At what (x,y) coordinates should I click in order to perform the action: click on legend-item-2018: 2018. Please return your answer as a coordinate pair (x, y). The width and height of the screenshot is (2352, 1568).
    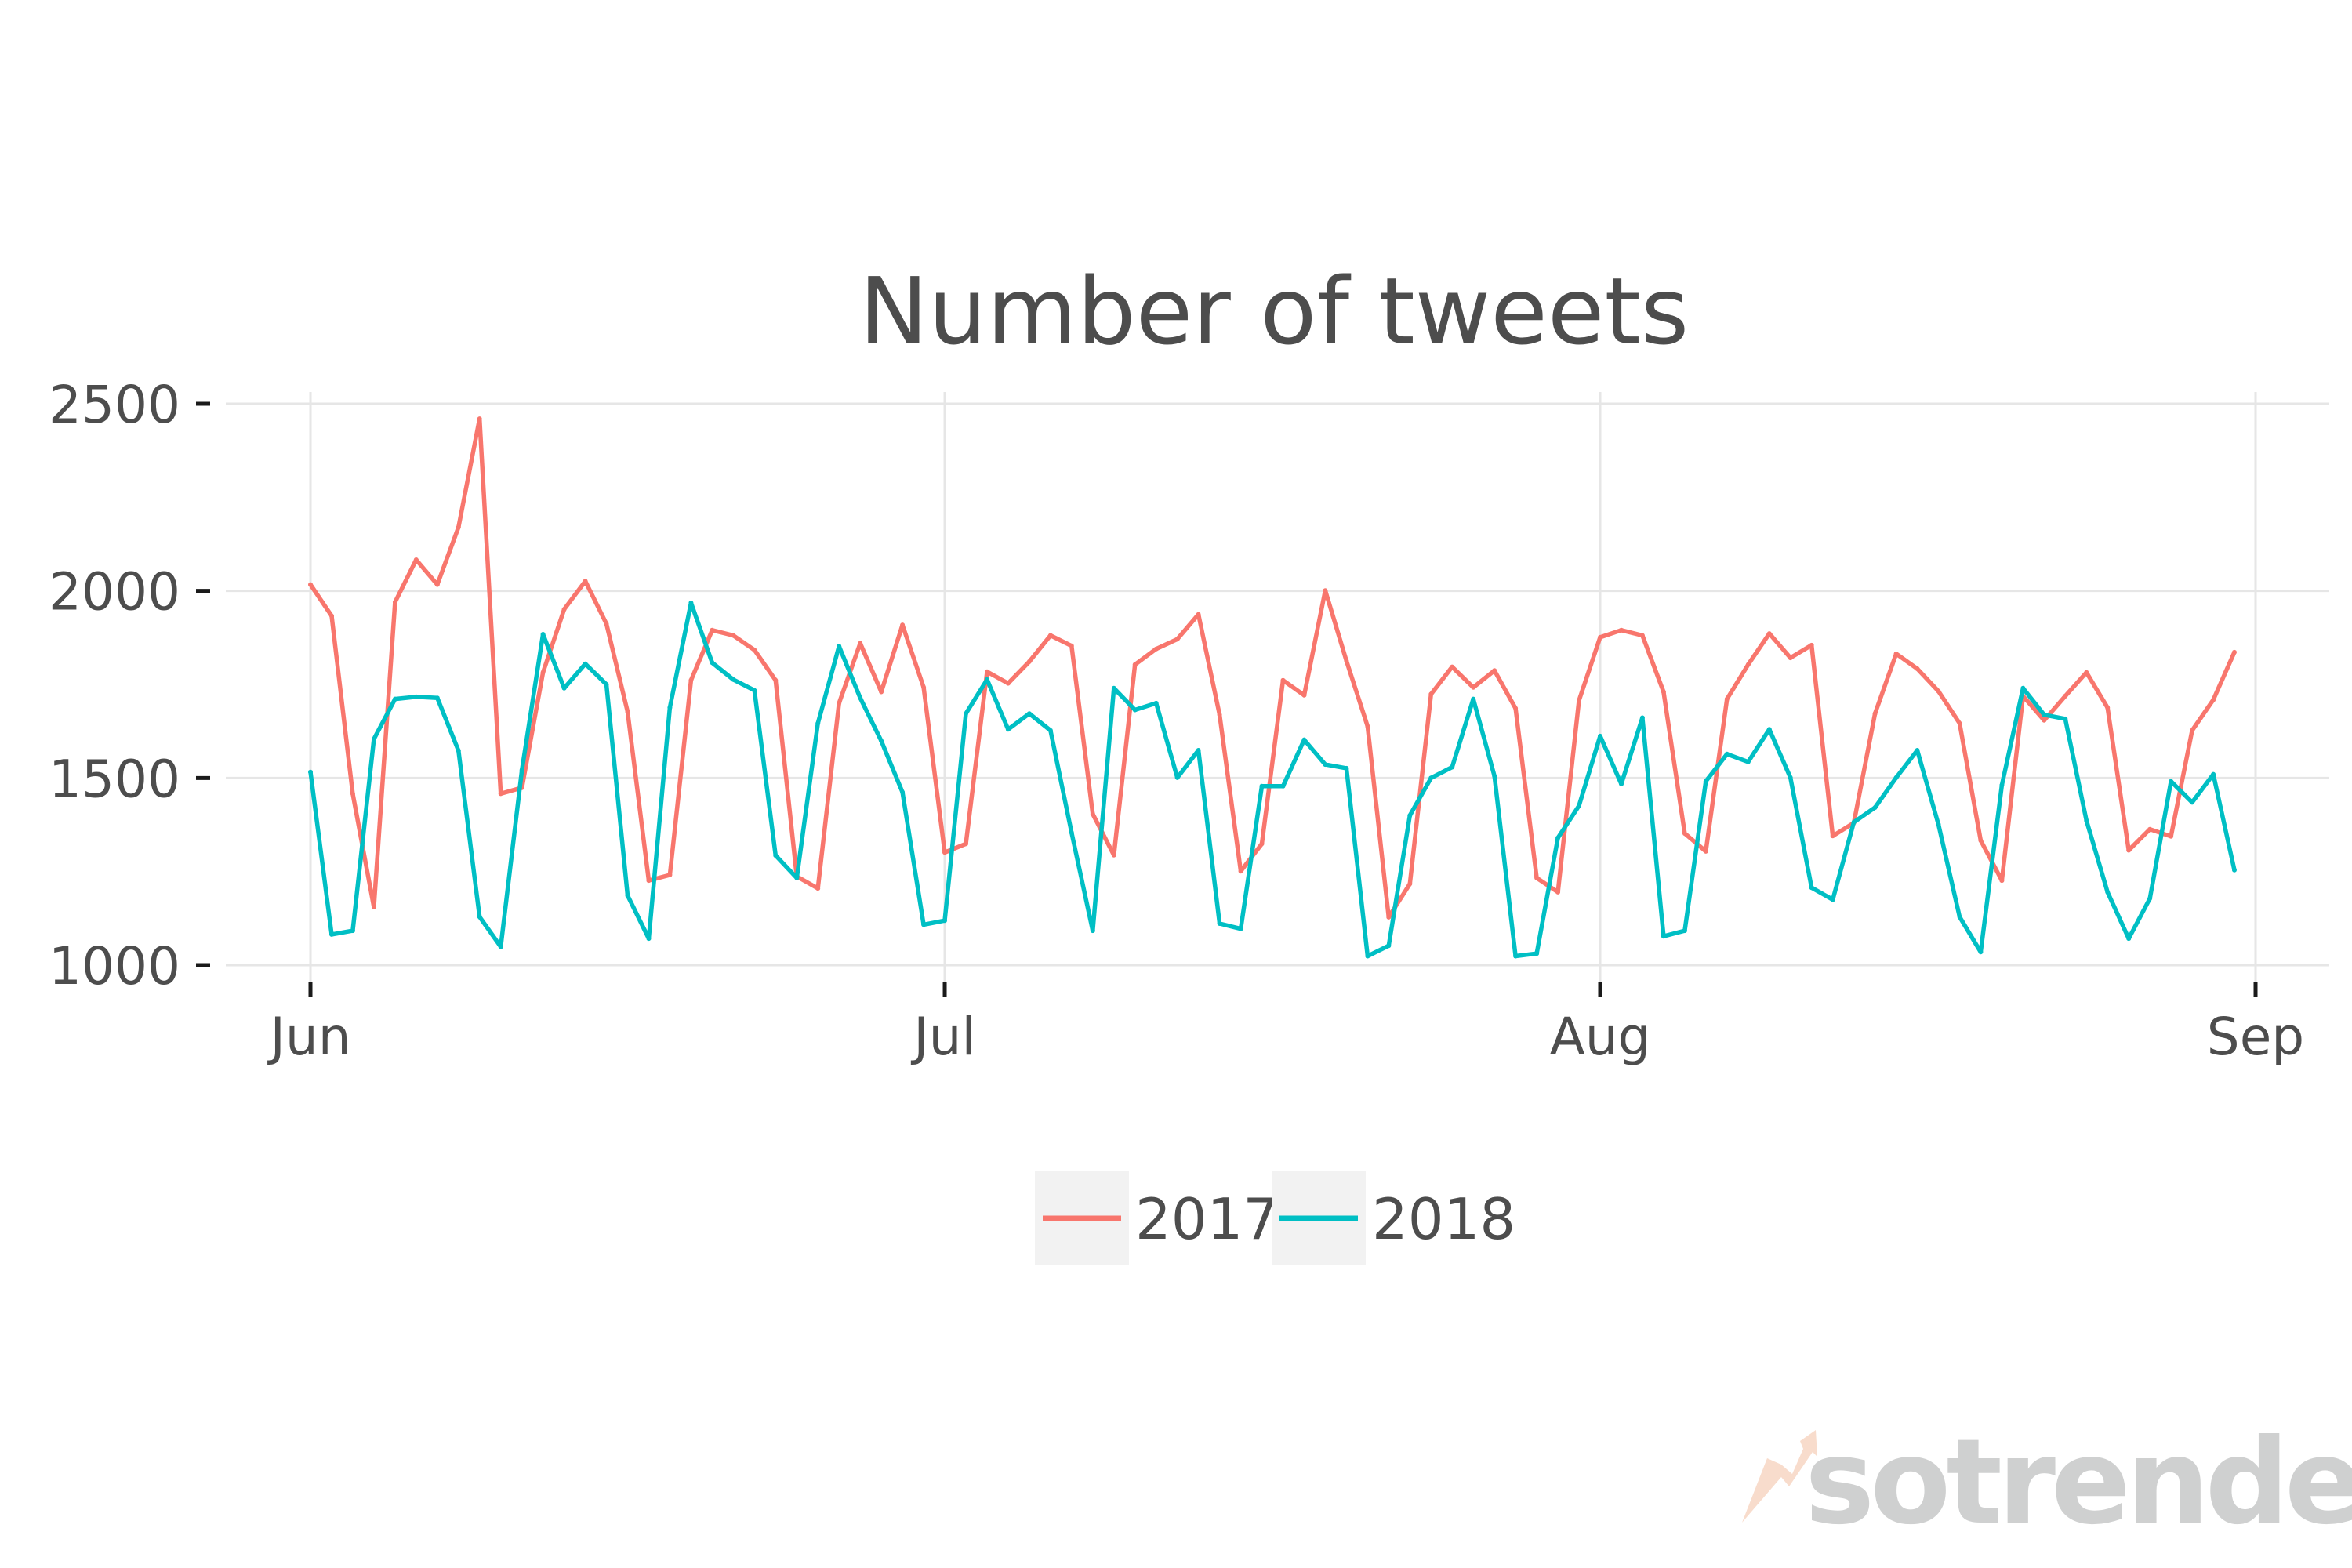
    Looking at the image, I should click on (1393, 1218).